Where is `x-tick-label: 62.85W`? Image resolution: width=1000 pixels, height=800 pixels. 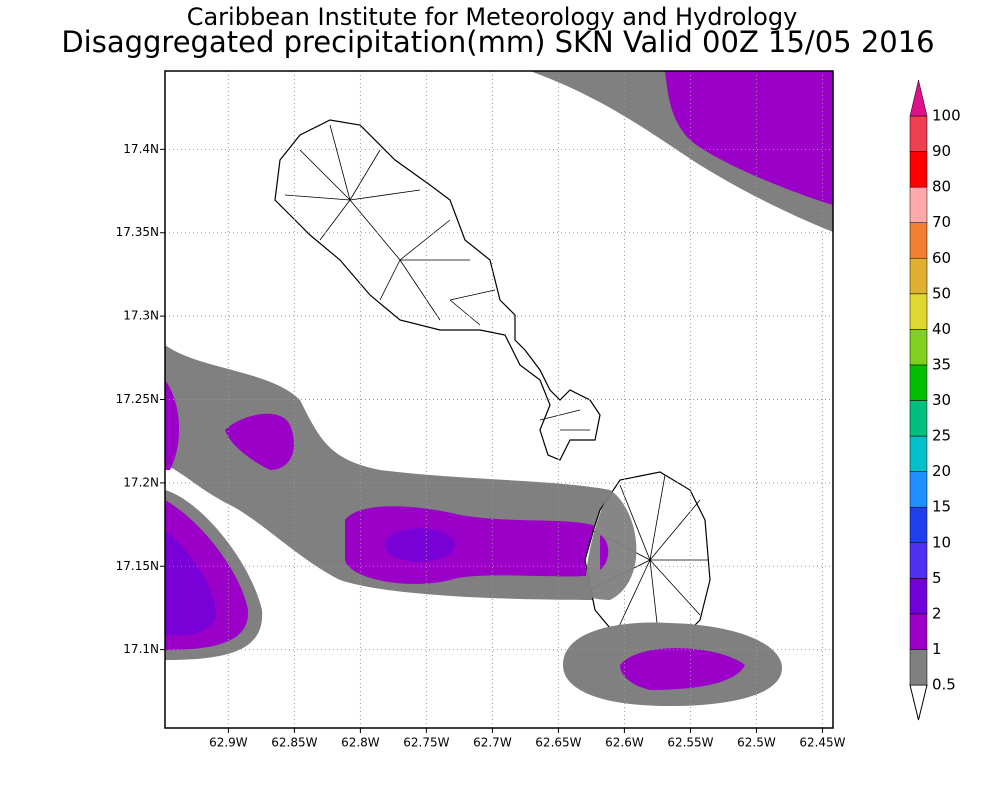
x-tick-label: 62.85W is located at coordinates (294, 743).